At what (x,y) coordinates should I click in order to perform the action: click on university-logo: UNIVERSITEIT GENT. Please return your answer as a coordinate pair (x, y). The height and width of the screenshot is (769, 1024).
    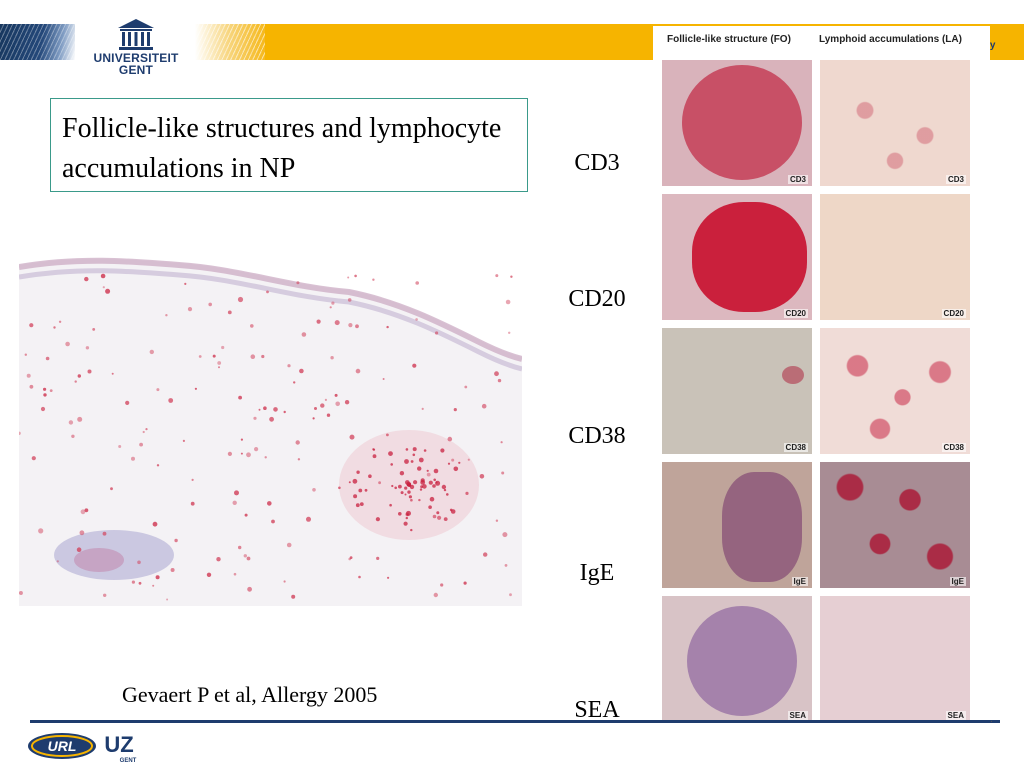
    Looking at the image, I should click on (136, 53).